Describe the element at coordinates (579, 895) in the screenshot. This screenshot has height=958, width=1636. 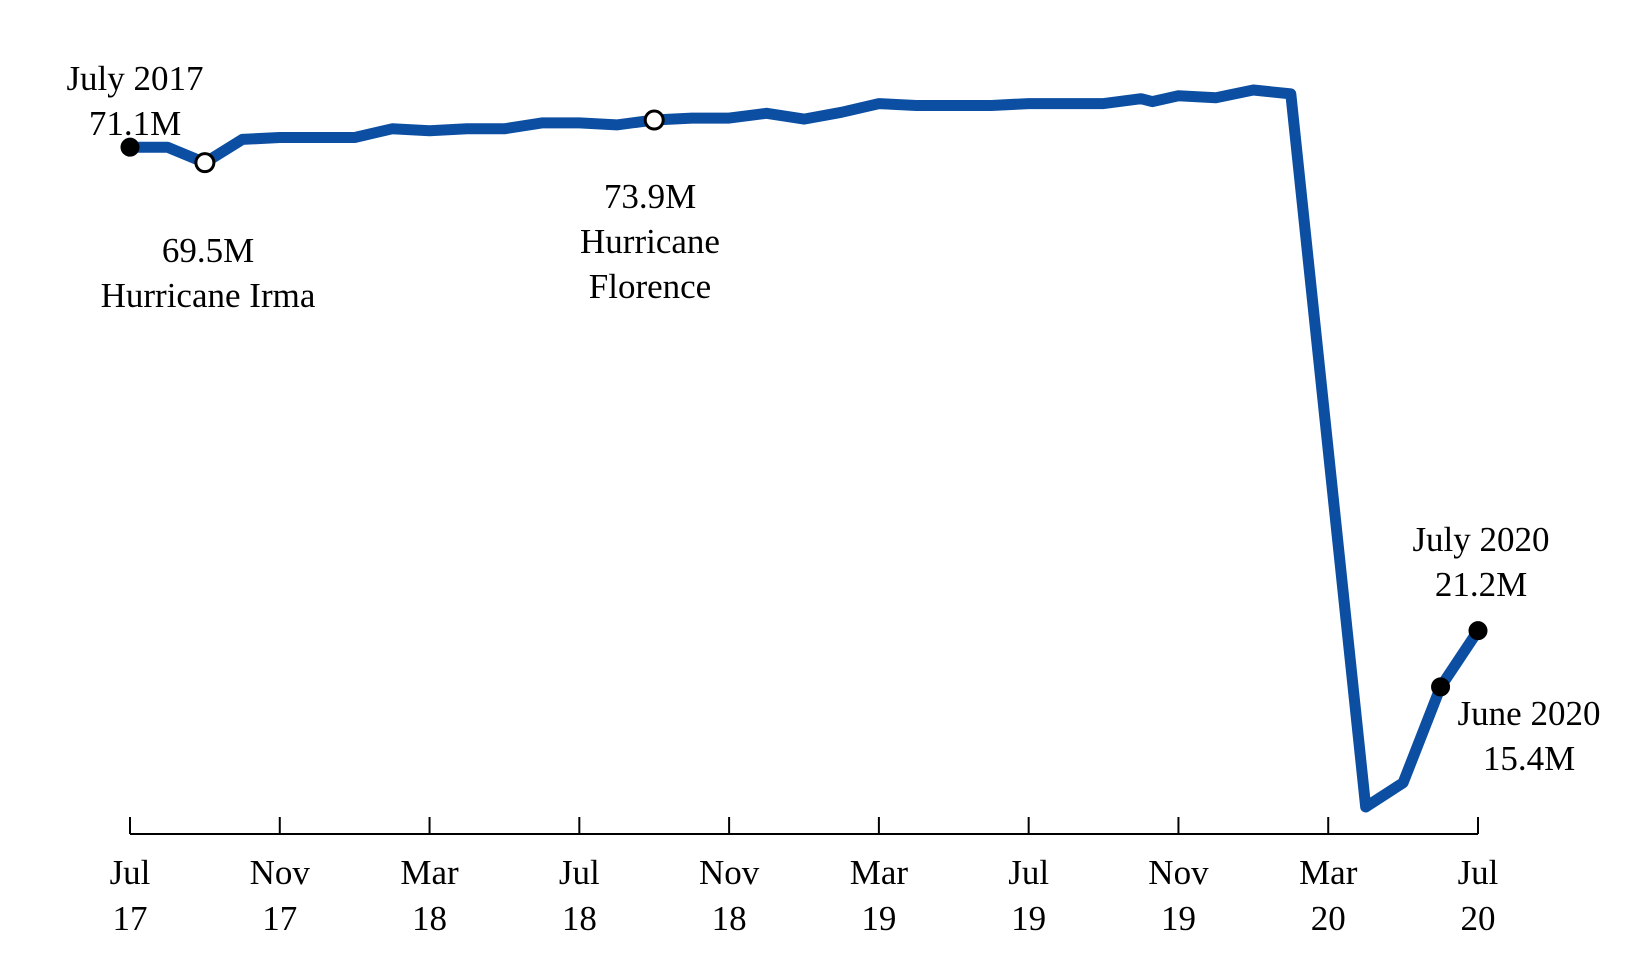
I see `x-tick-label: Jul 18` at that location.